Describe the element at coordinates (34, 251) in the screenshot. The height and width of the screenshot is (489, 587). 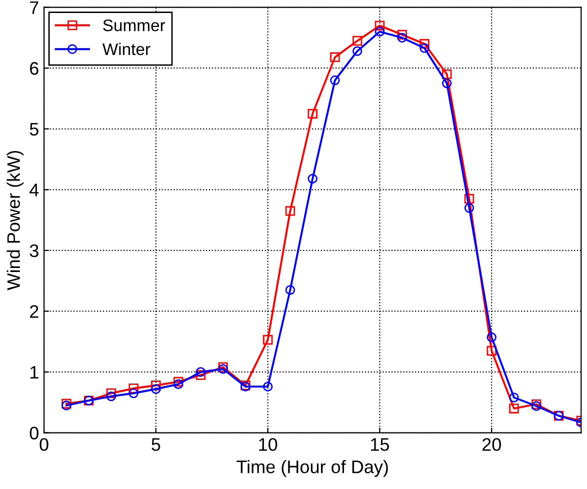
I see `y-tick-label: 3` at that location.